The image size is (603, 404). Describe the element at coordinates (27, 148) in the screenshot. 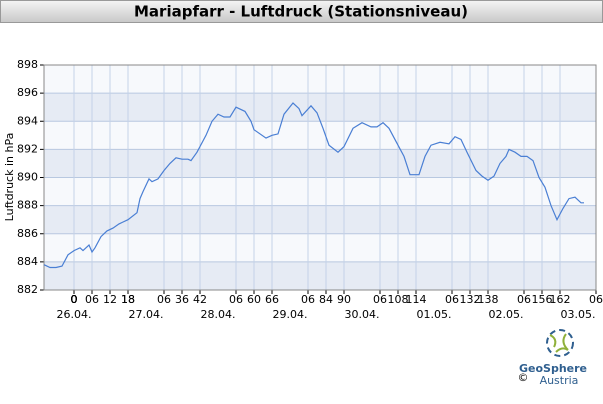

I see `y-tick-label: 892` at that location.